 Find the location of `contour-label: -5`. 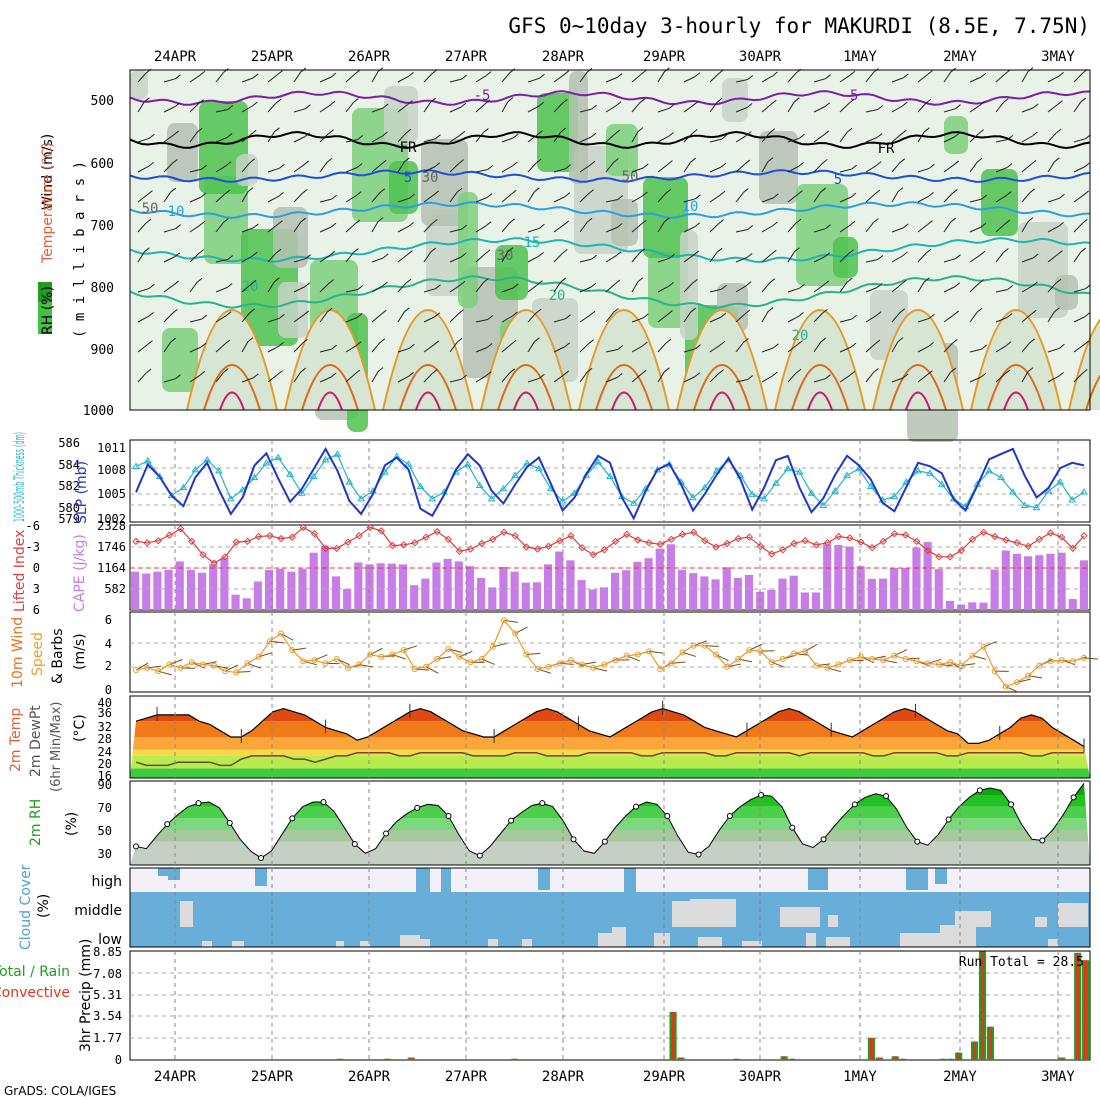

contour-label: -5 is located at coordinates (482, 96).